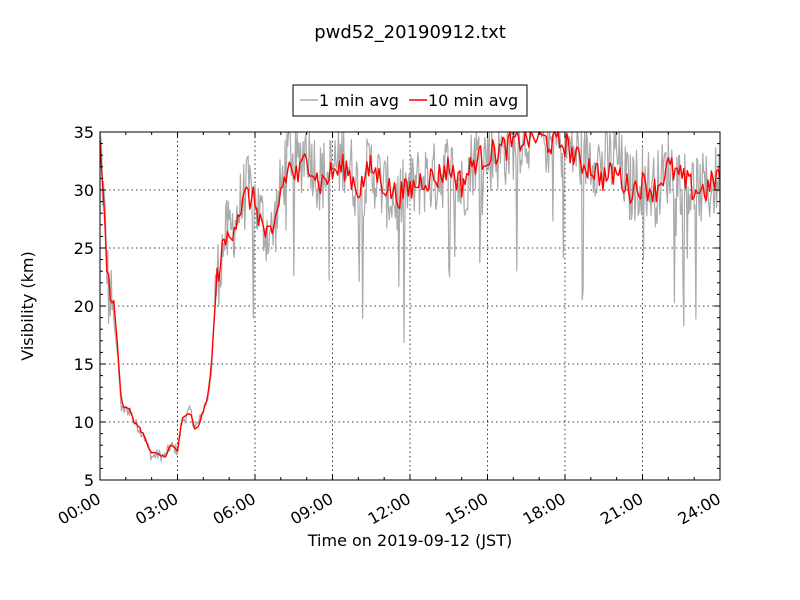 The width and height of the screenshot is (800, 600). Describe the element at coordinates (27, 305) in the screenshot. I see `y-axis-label: Visibility (km)` at that location.